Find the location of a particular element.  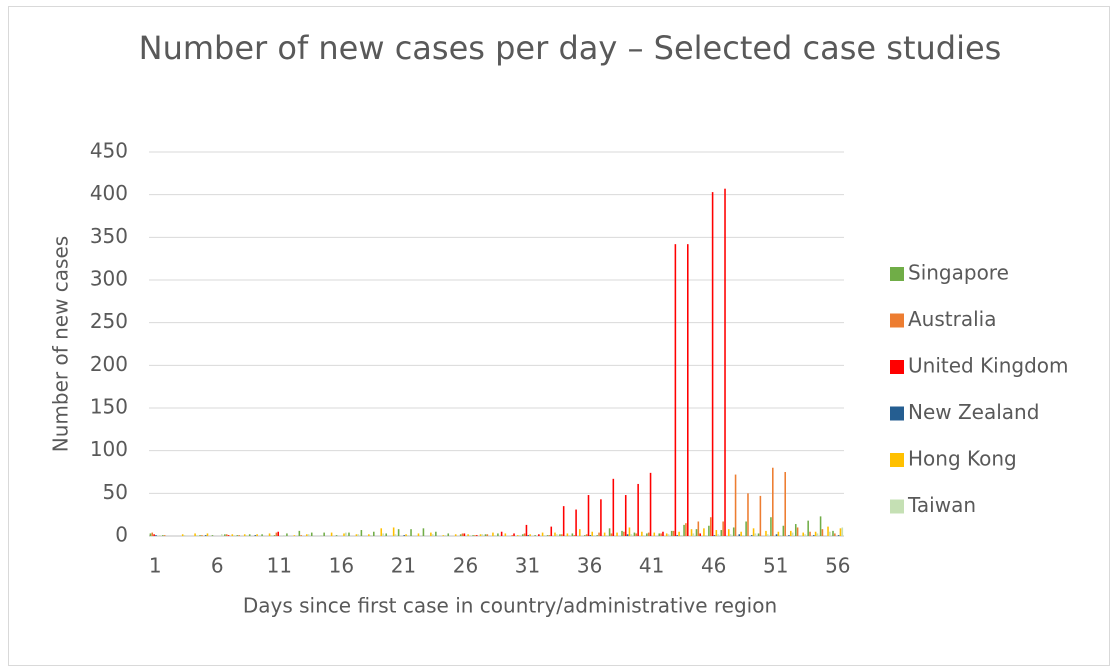

x-tick-label: 1 is located at coordinates (155, 566).